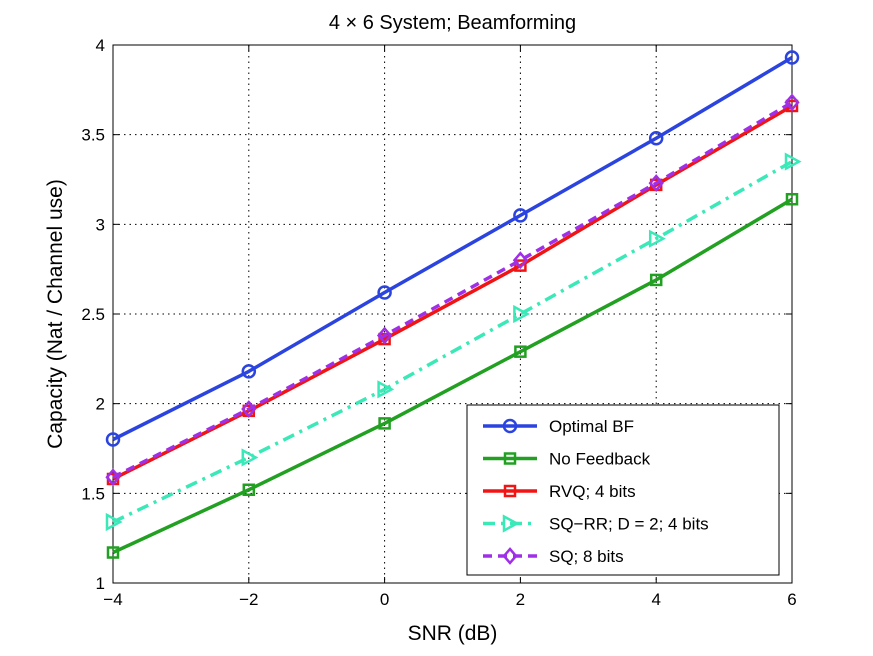 This screenshot has width=873, height=656. I want to click on y-tick-label: 3, so click(100, 224).